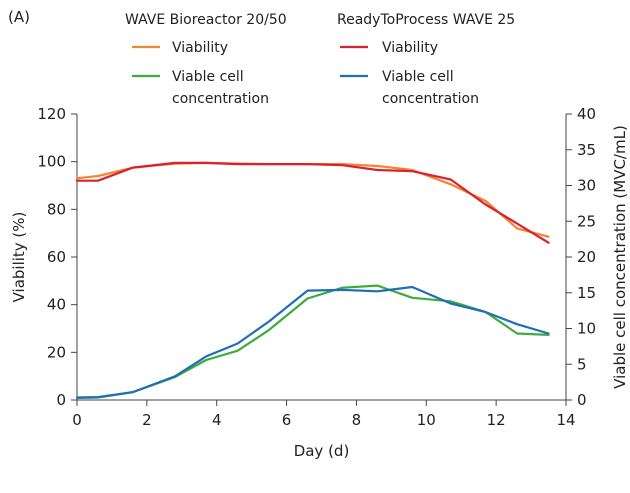  I want to click on series-line-rtp-viability, so click(312, 202).